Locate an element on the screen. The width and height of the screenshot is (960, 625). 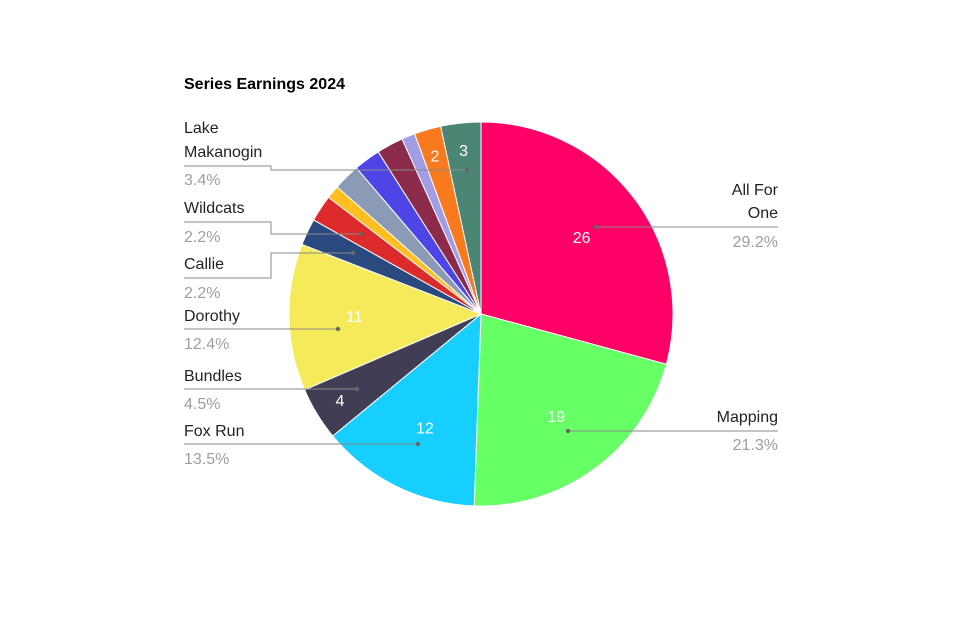
callout-name: Fox Run is located at coordinates (214, 431).